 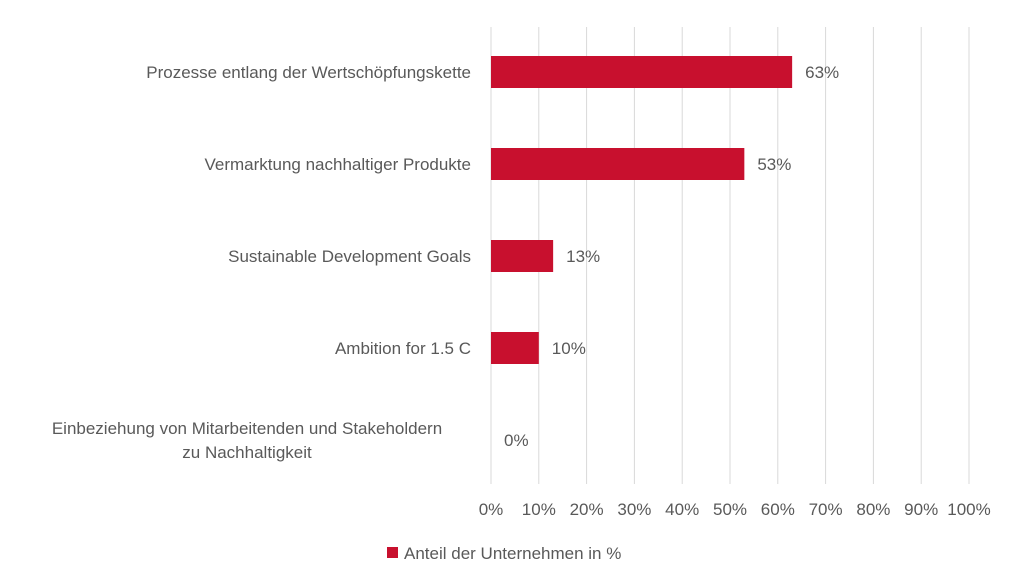 What do you see at coordinates (569, 348) in the screenshot?
I see `data-label: 10%` at bounding box center [569, 348].